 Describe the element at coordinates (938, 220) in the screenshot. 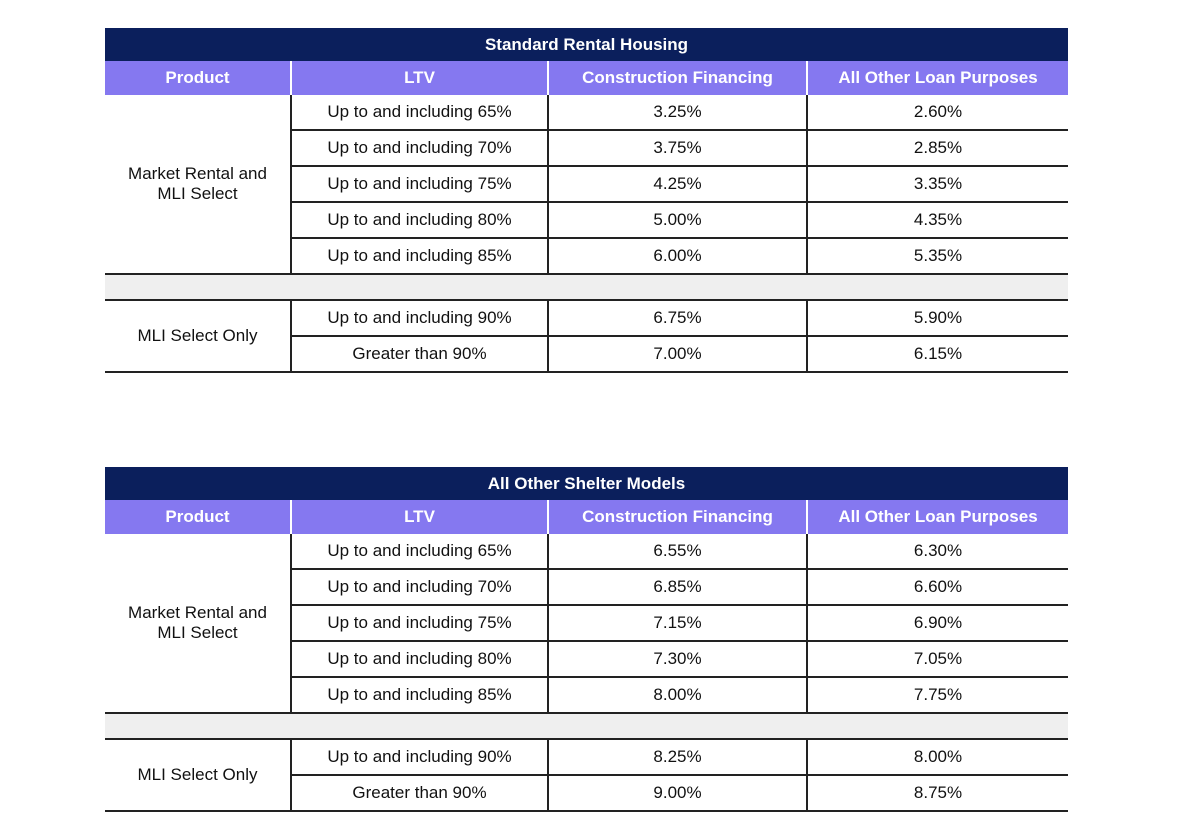

I see `other-rate-cell: 4.35%` at that location.